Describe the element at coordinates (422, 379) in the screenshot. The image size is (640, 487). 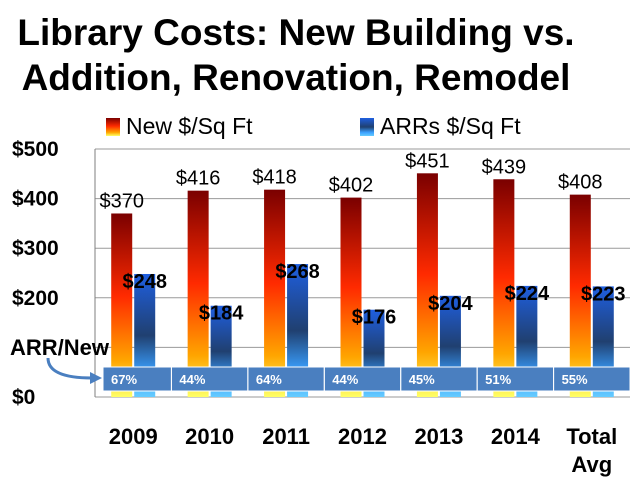
I see `ratio-value: 45%` at that location.